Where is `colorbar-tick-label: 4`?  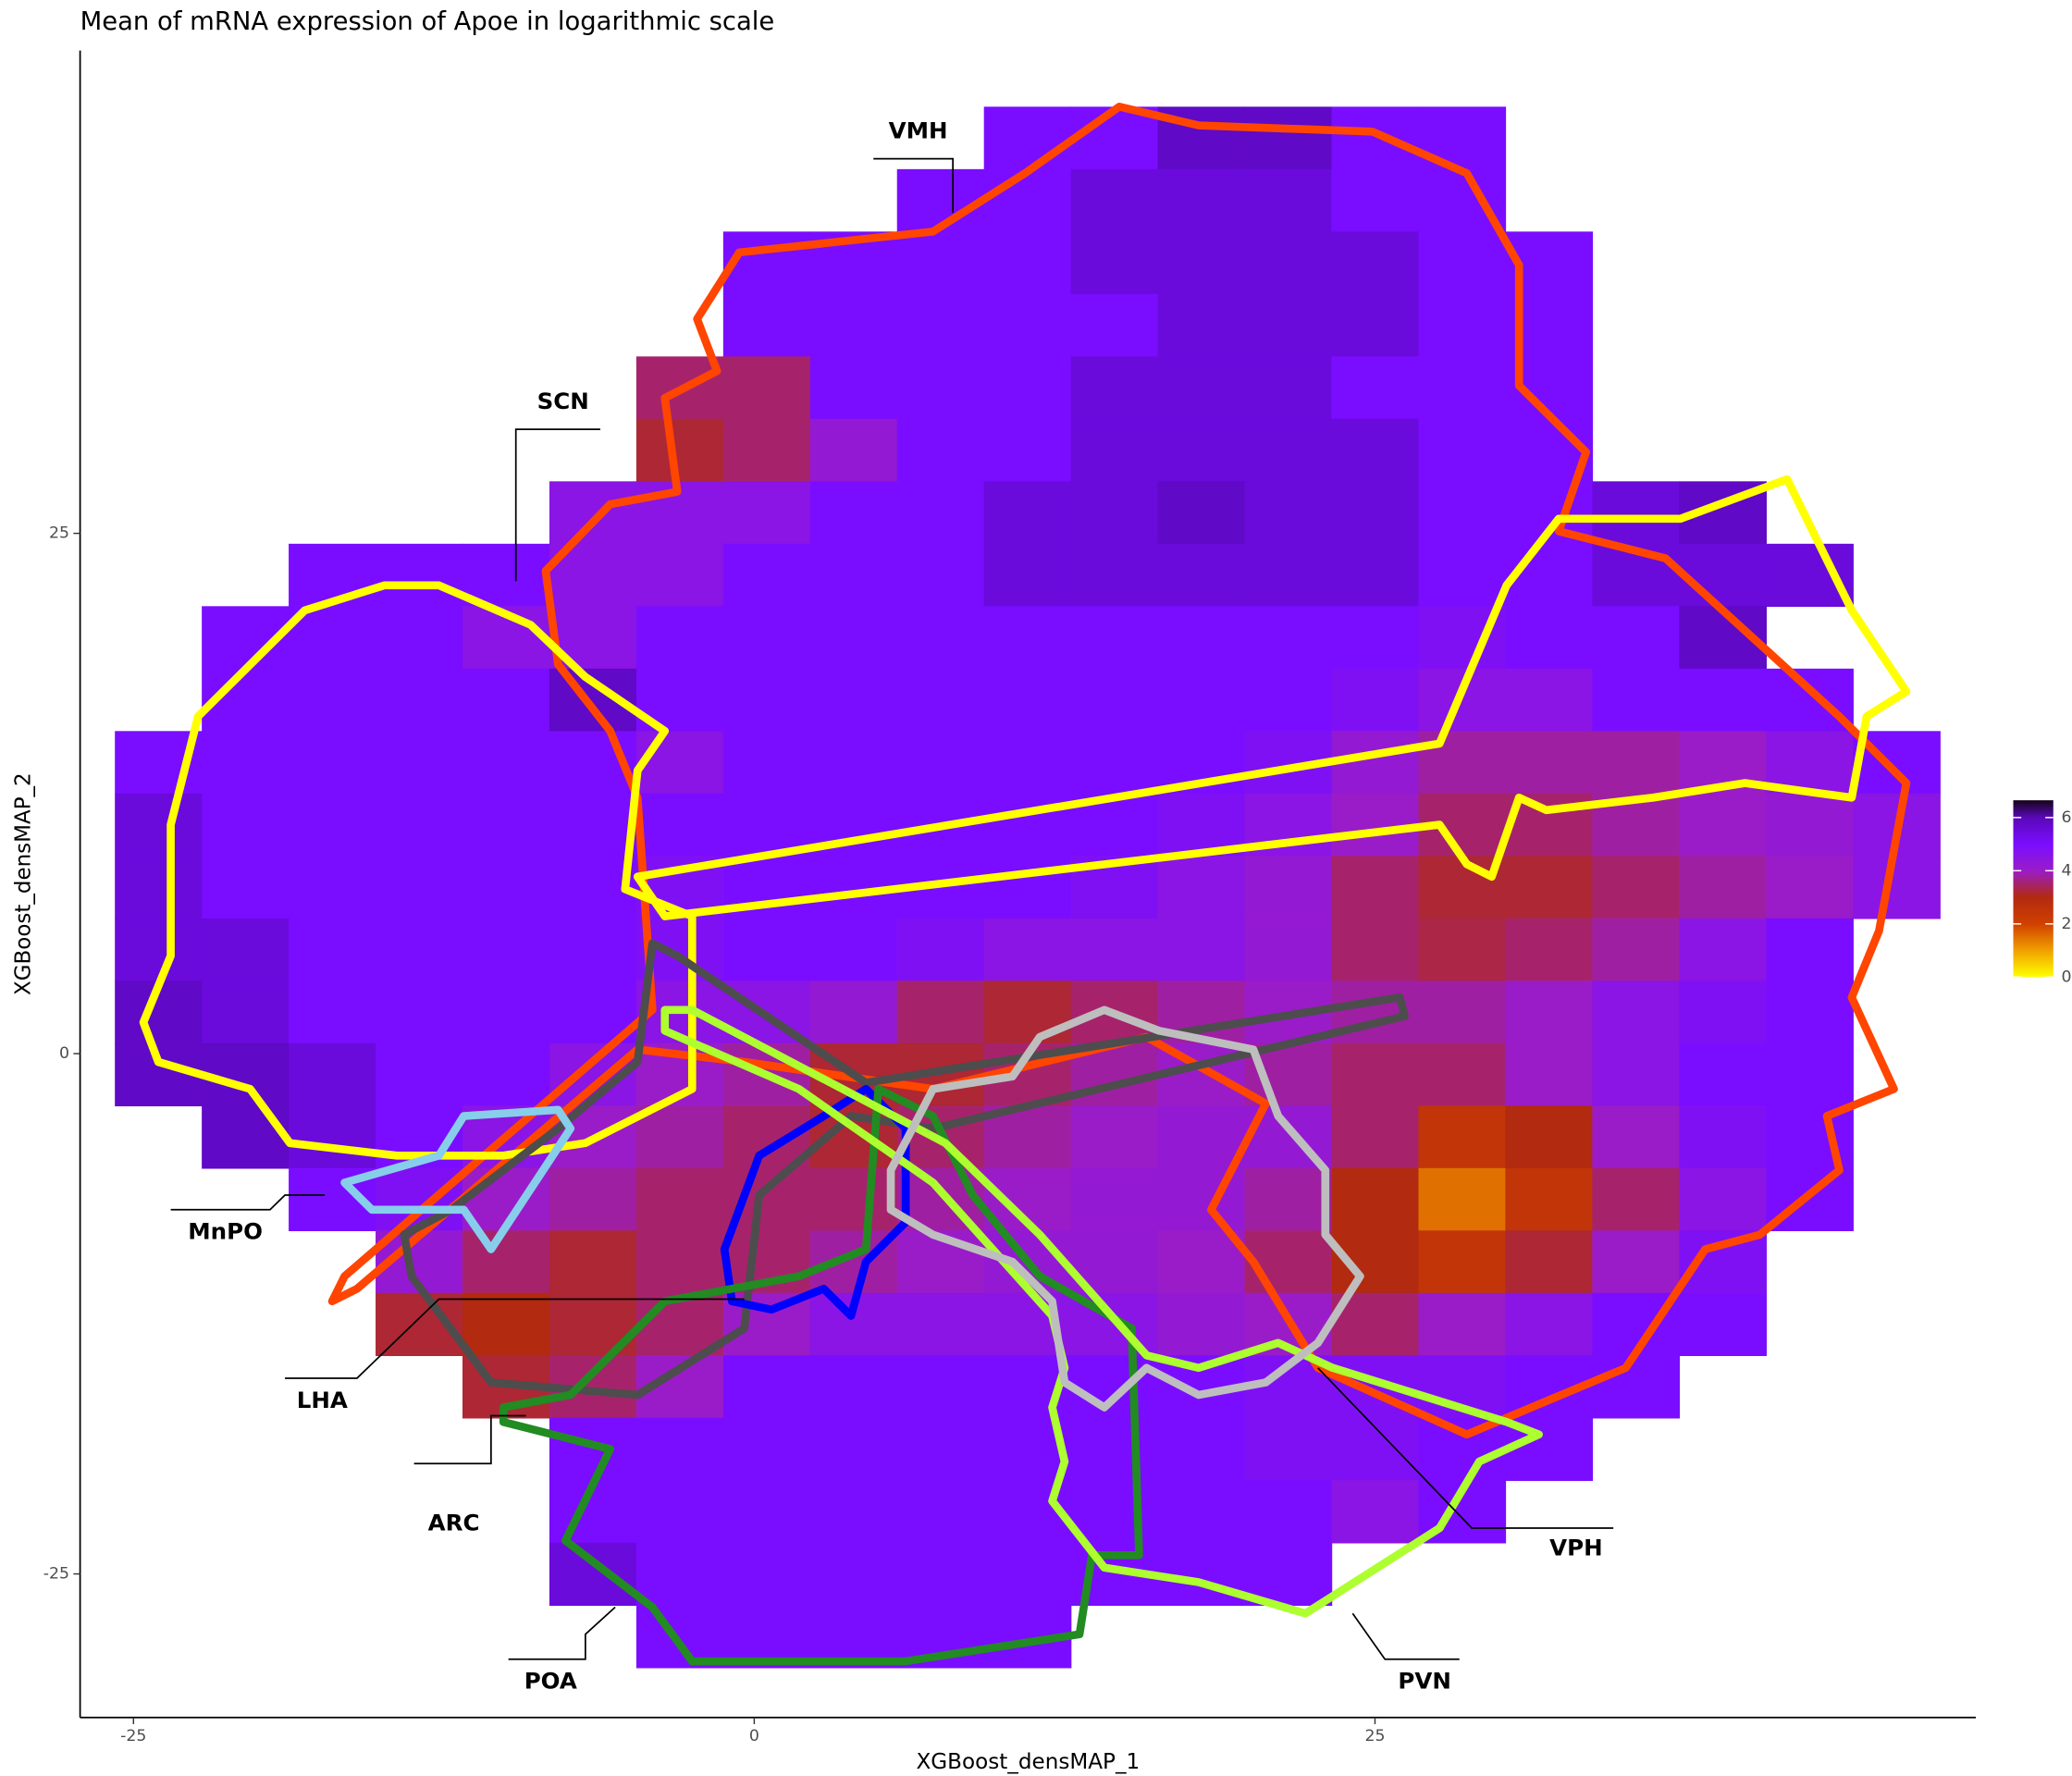
colorbar-tick-label: 4 is located at coordinates (2066, 871).